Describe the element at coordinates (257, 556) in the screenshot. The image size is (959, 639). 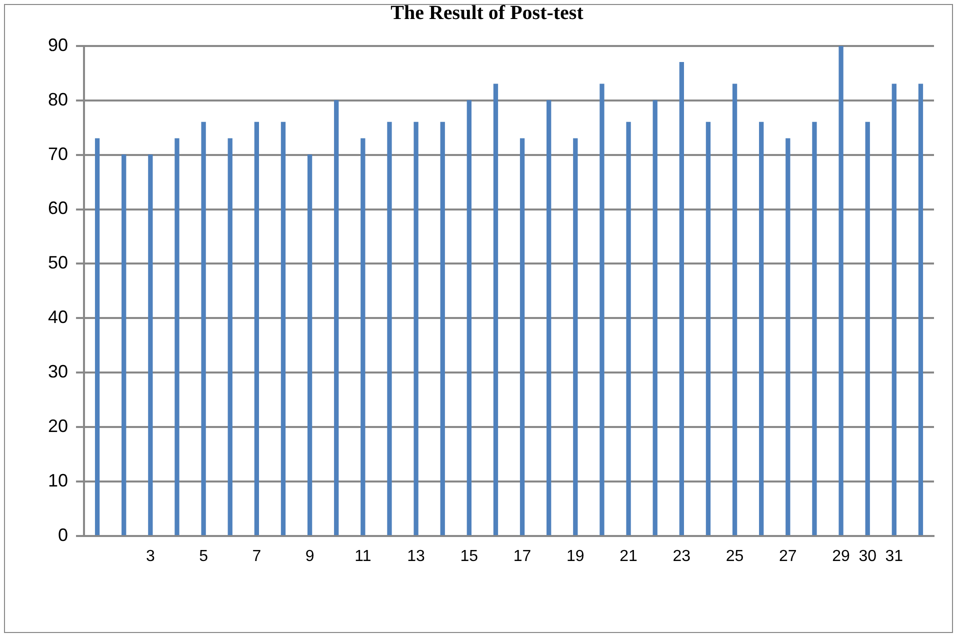
I see `x-tick-label: 7` at that location.